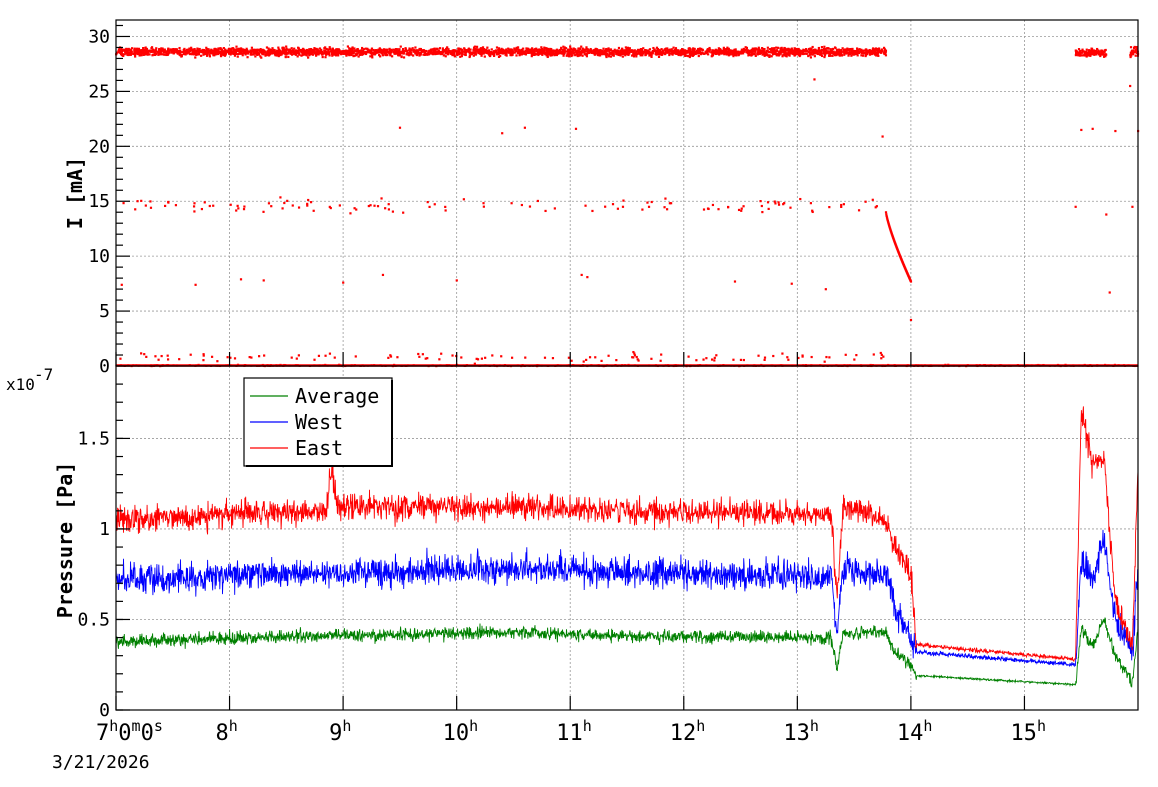 The width and height of the screenshot is (1158, 787). I want to click on bottom-ytick-label: 0.5, so click(93, 619).